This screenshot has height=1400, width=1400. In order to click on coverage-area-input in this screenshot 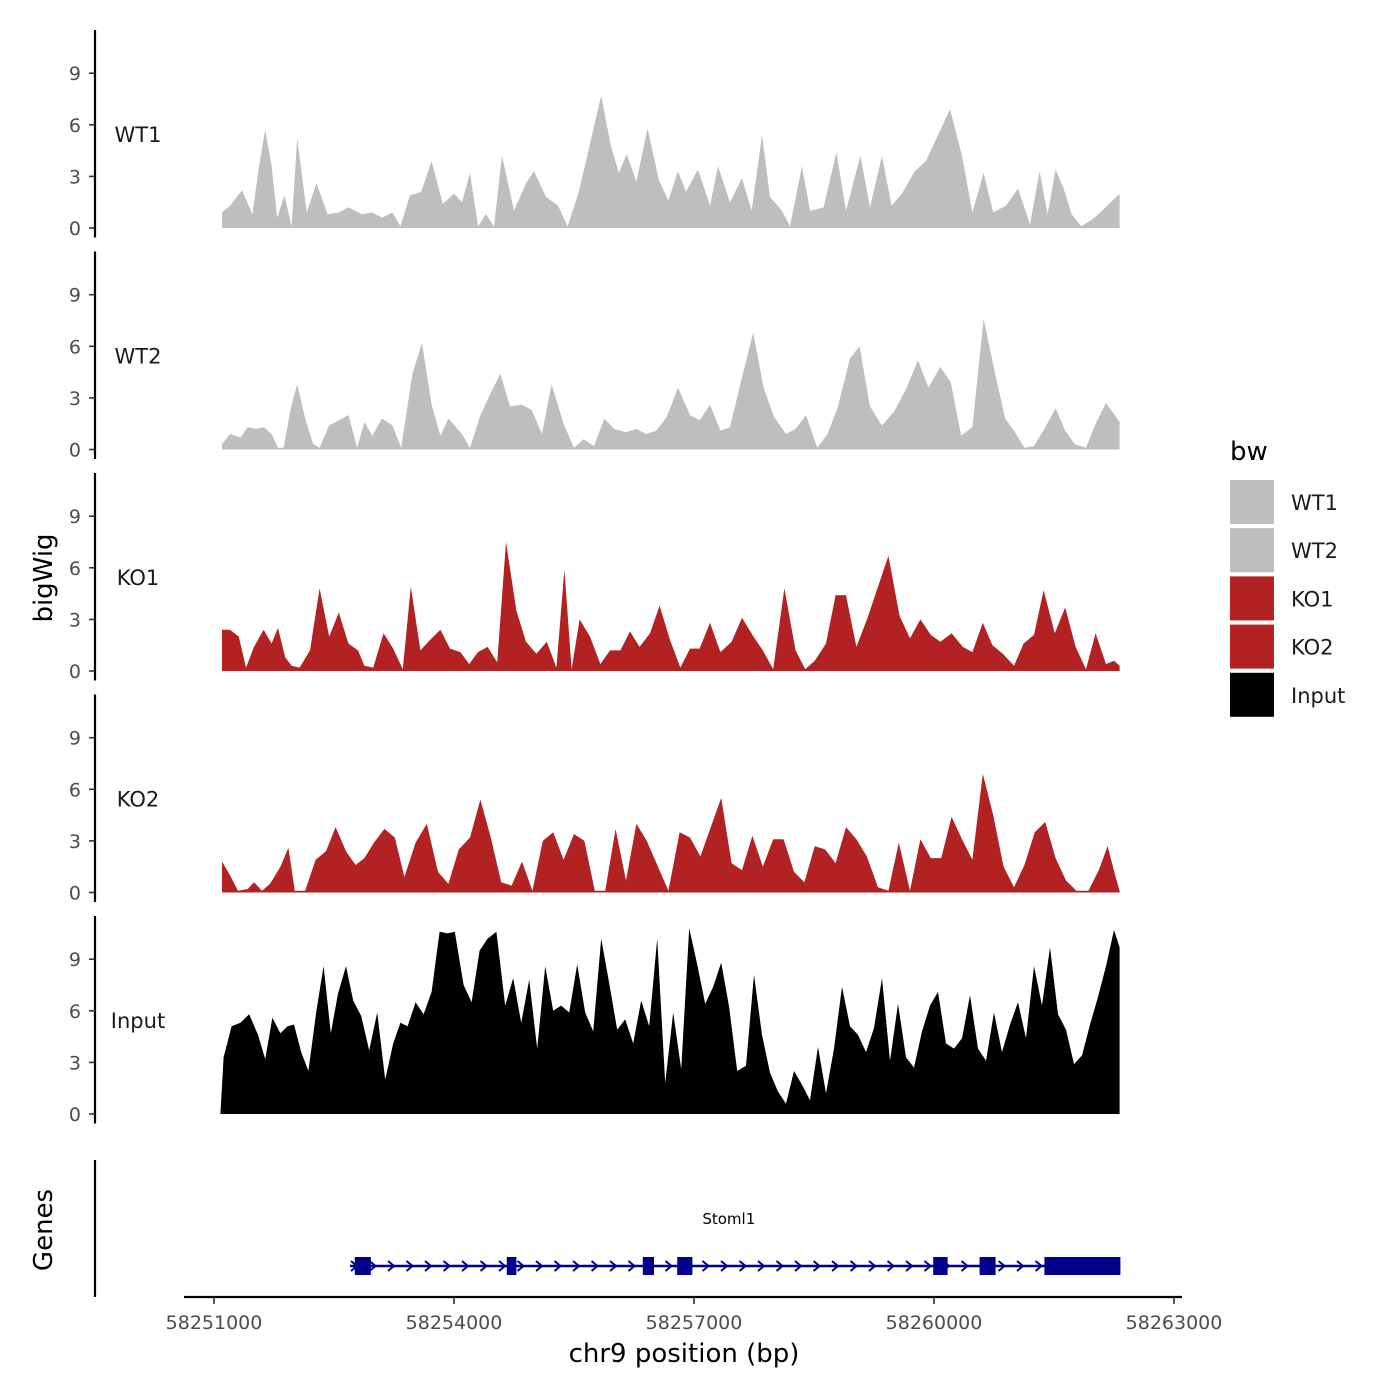, I will do `click(670, 1021)`.